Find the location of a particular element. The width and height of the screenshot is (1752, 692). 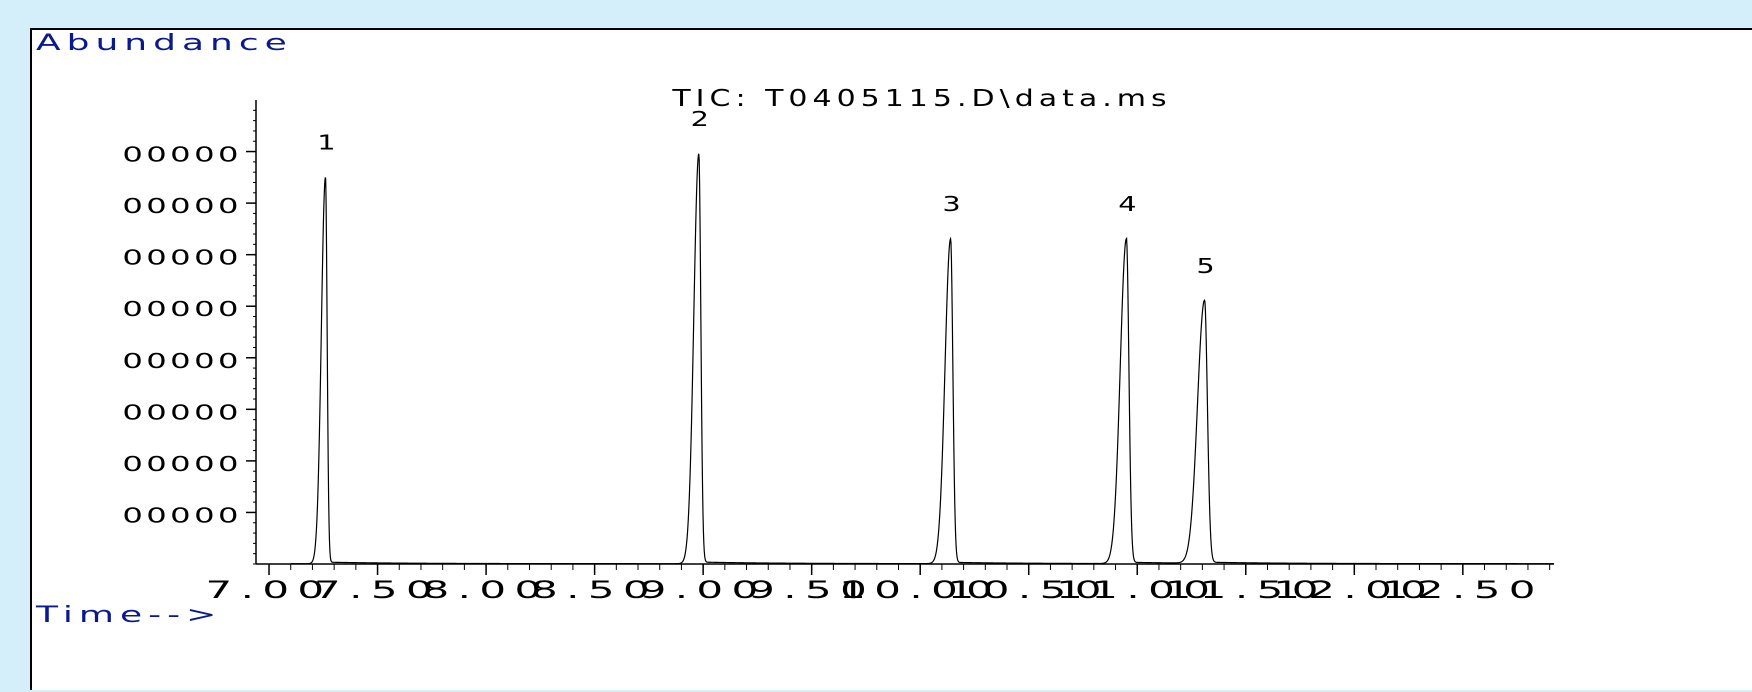

x-tick-label: 8.50 is located at coordinates (594, 590).